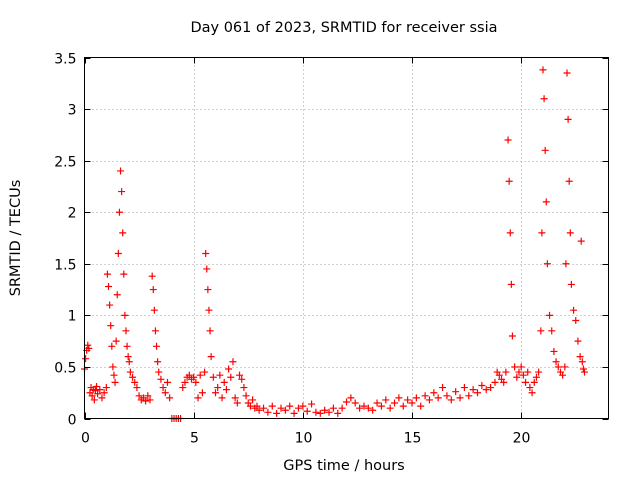 The height and width of the screenshot is (480, 640). Describe the element at coordinates (72, 214) in the screenshot. I see `y-tick-label: 2` at that location.